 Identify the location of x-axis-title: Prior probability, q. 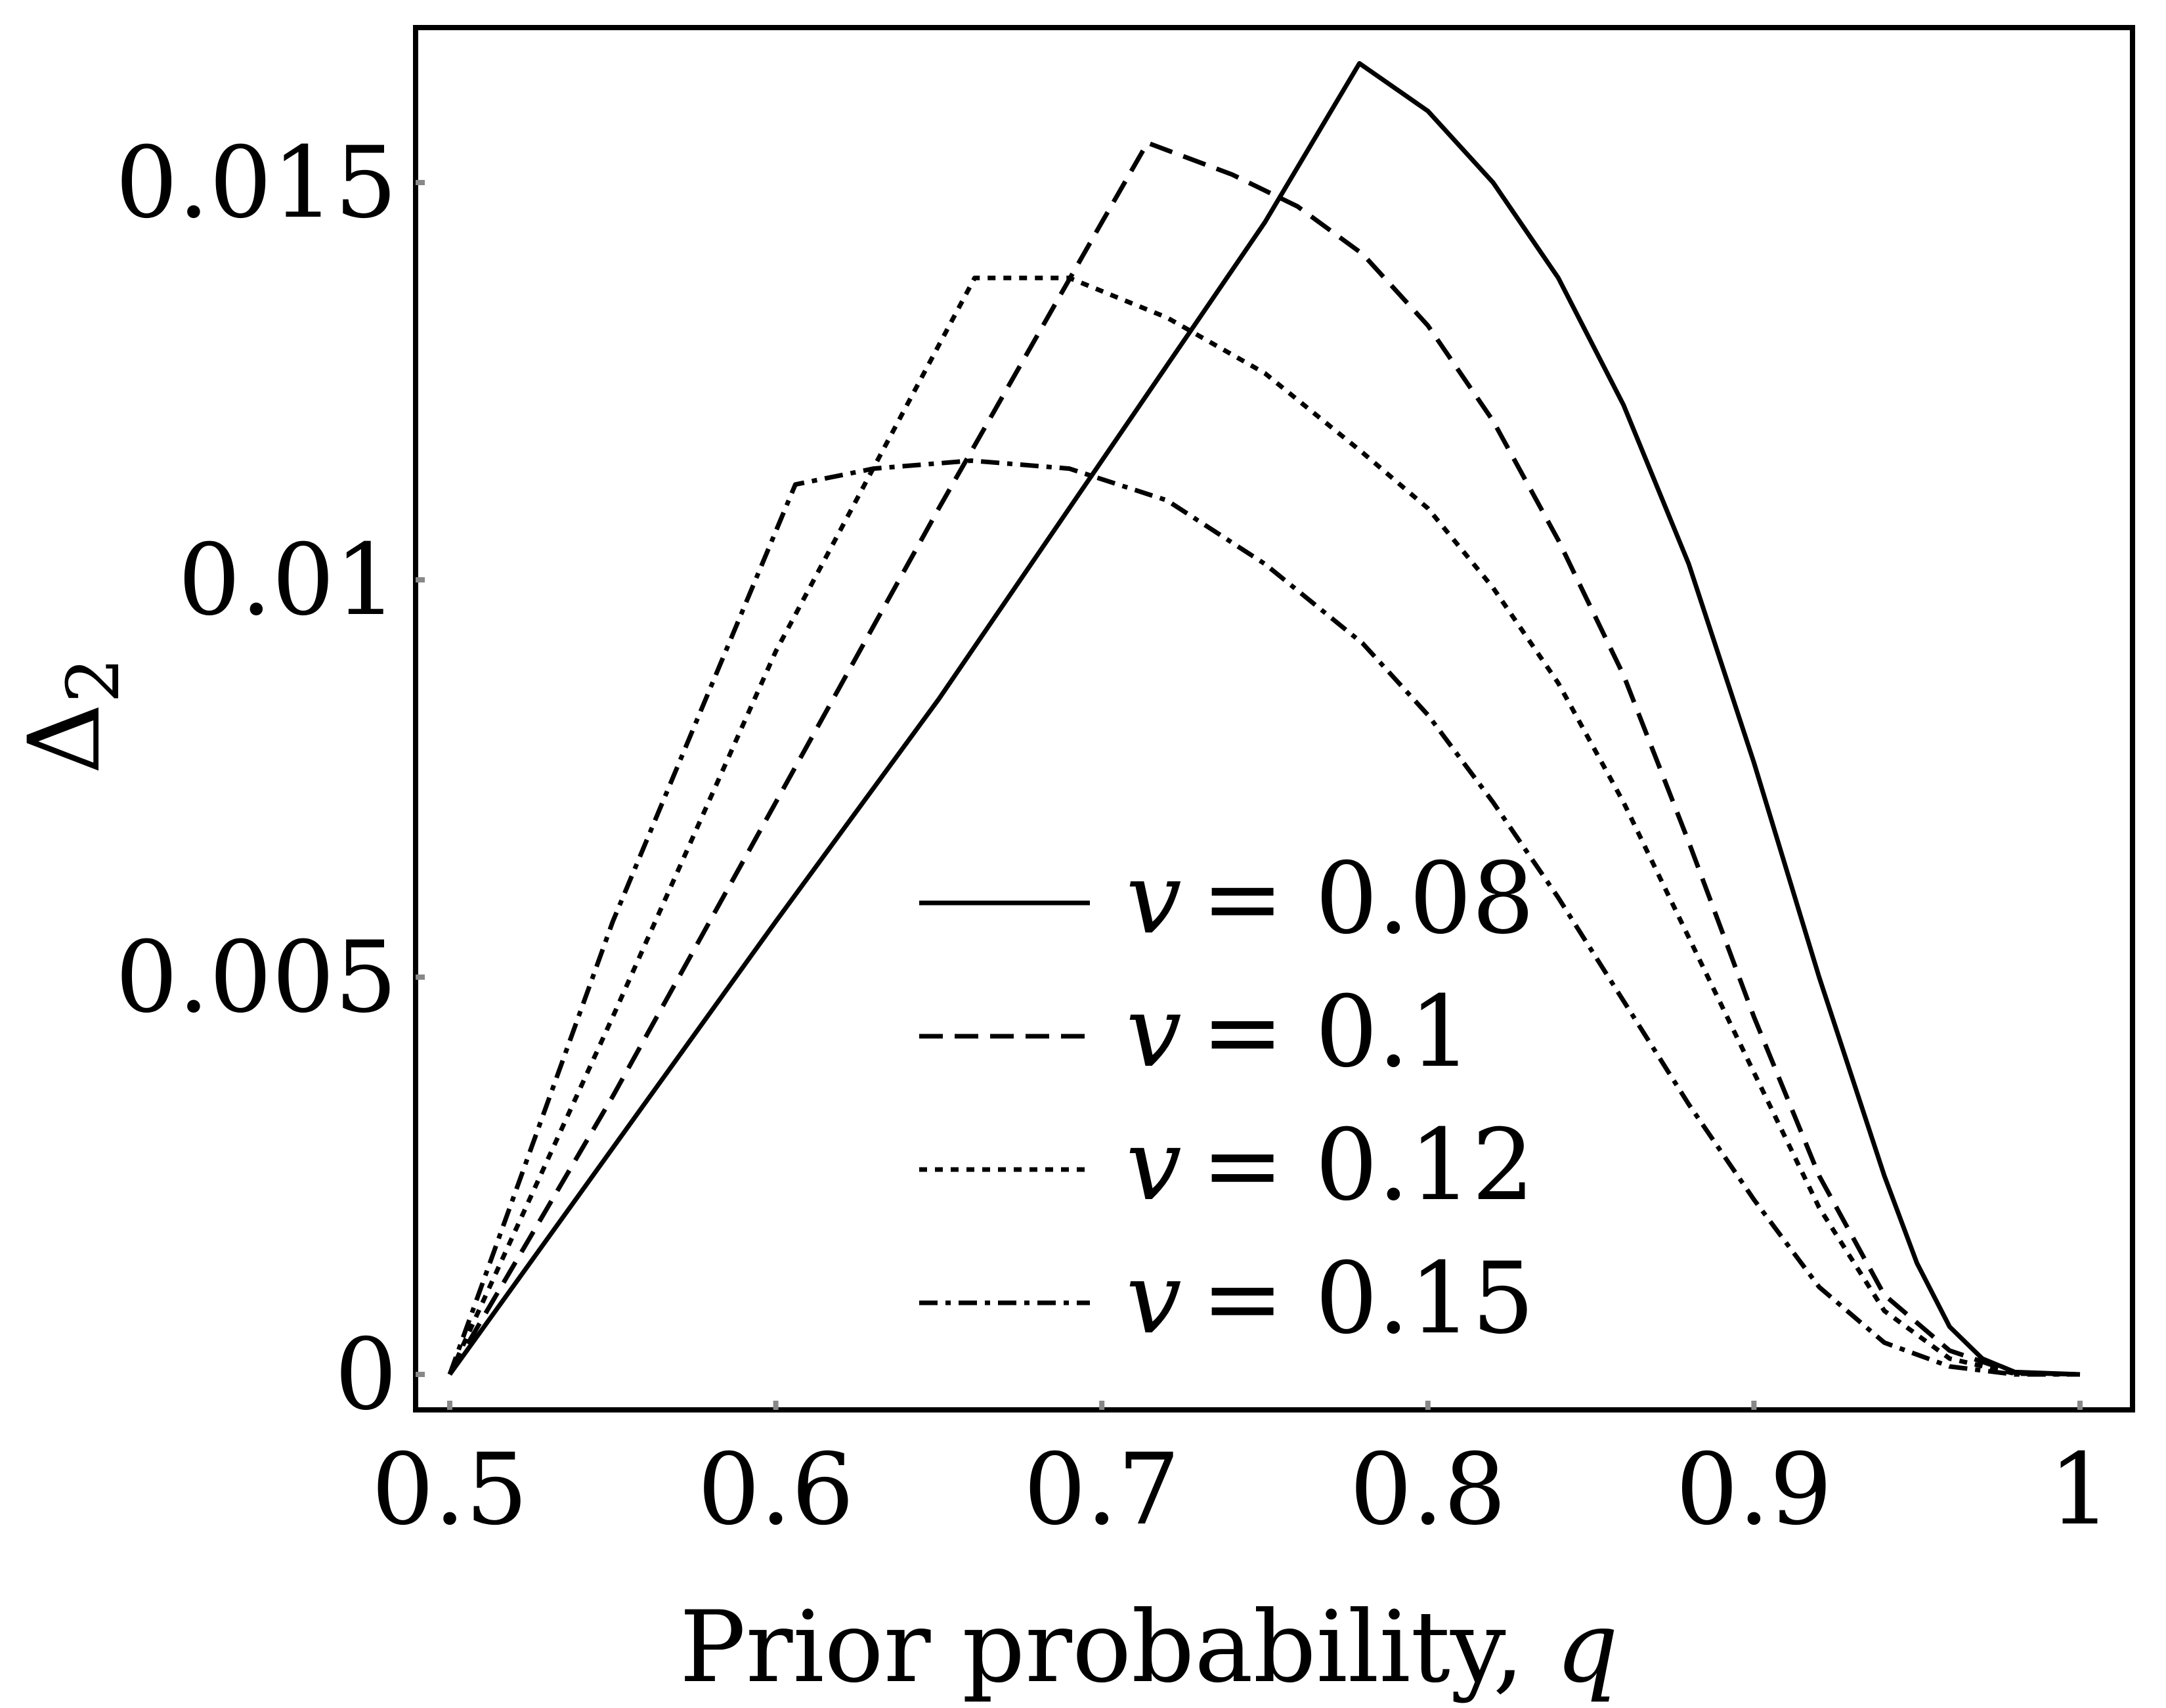
(1149, 1648).